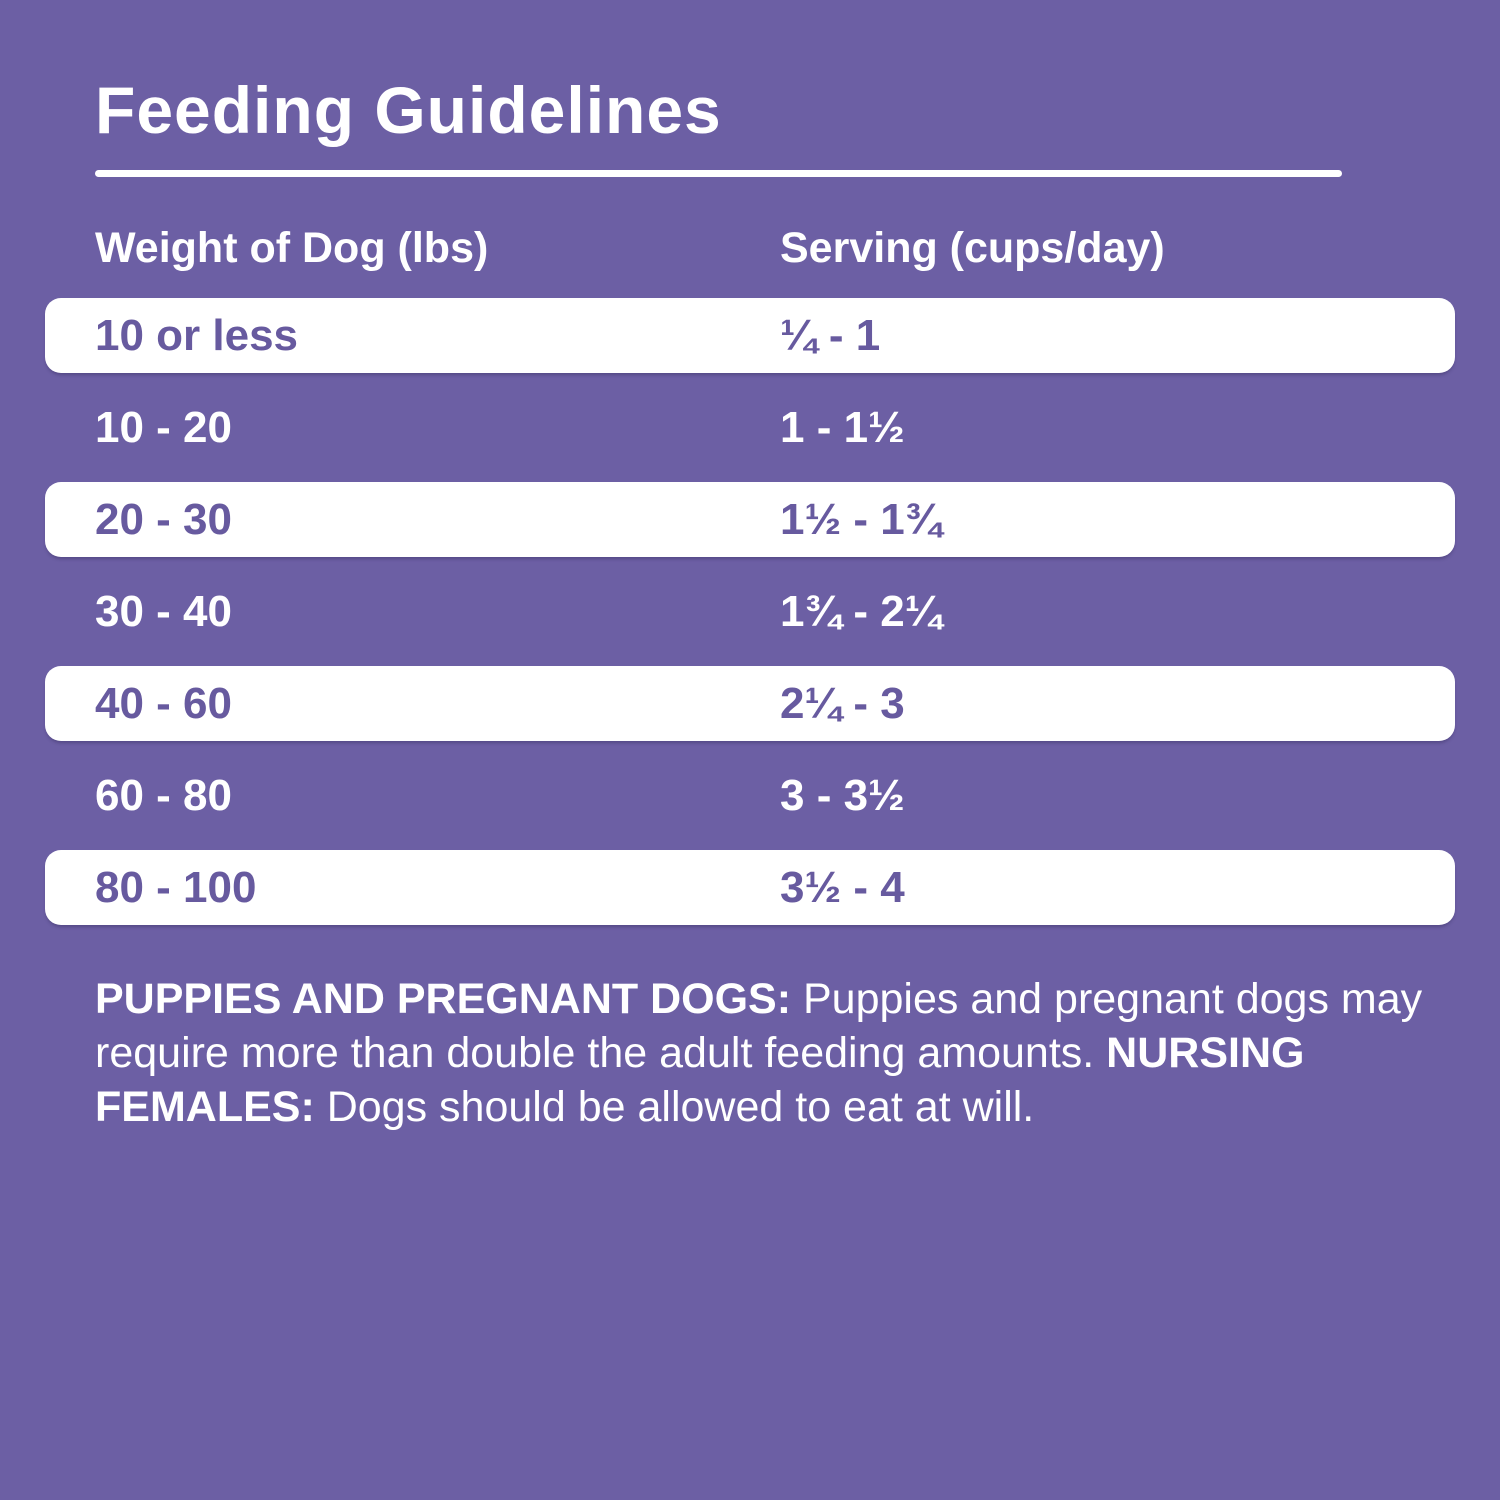 The height and width of the screenshot is (1500, 1500). Describe the element at coordinates (163, 427) in the screenshot. I see `weight-cell: 10 - 20` at that location.